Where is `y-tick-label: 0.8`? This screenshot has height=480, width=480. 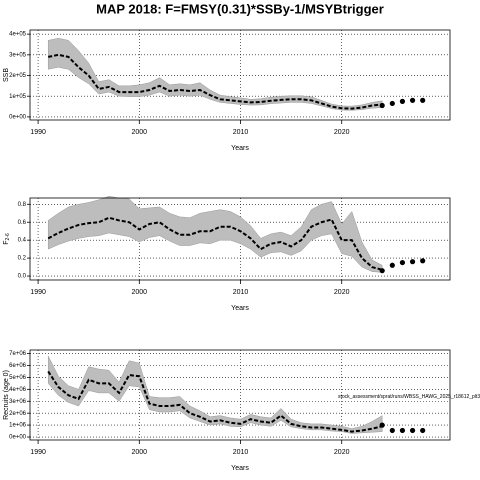 y-tick-label: 0.8 is located at coordinates (22, 205).